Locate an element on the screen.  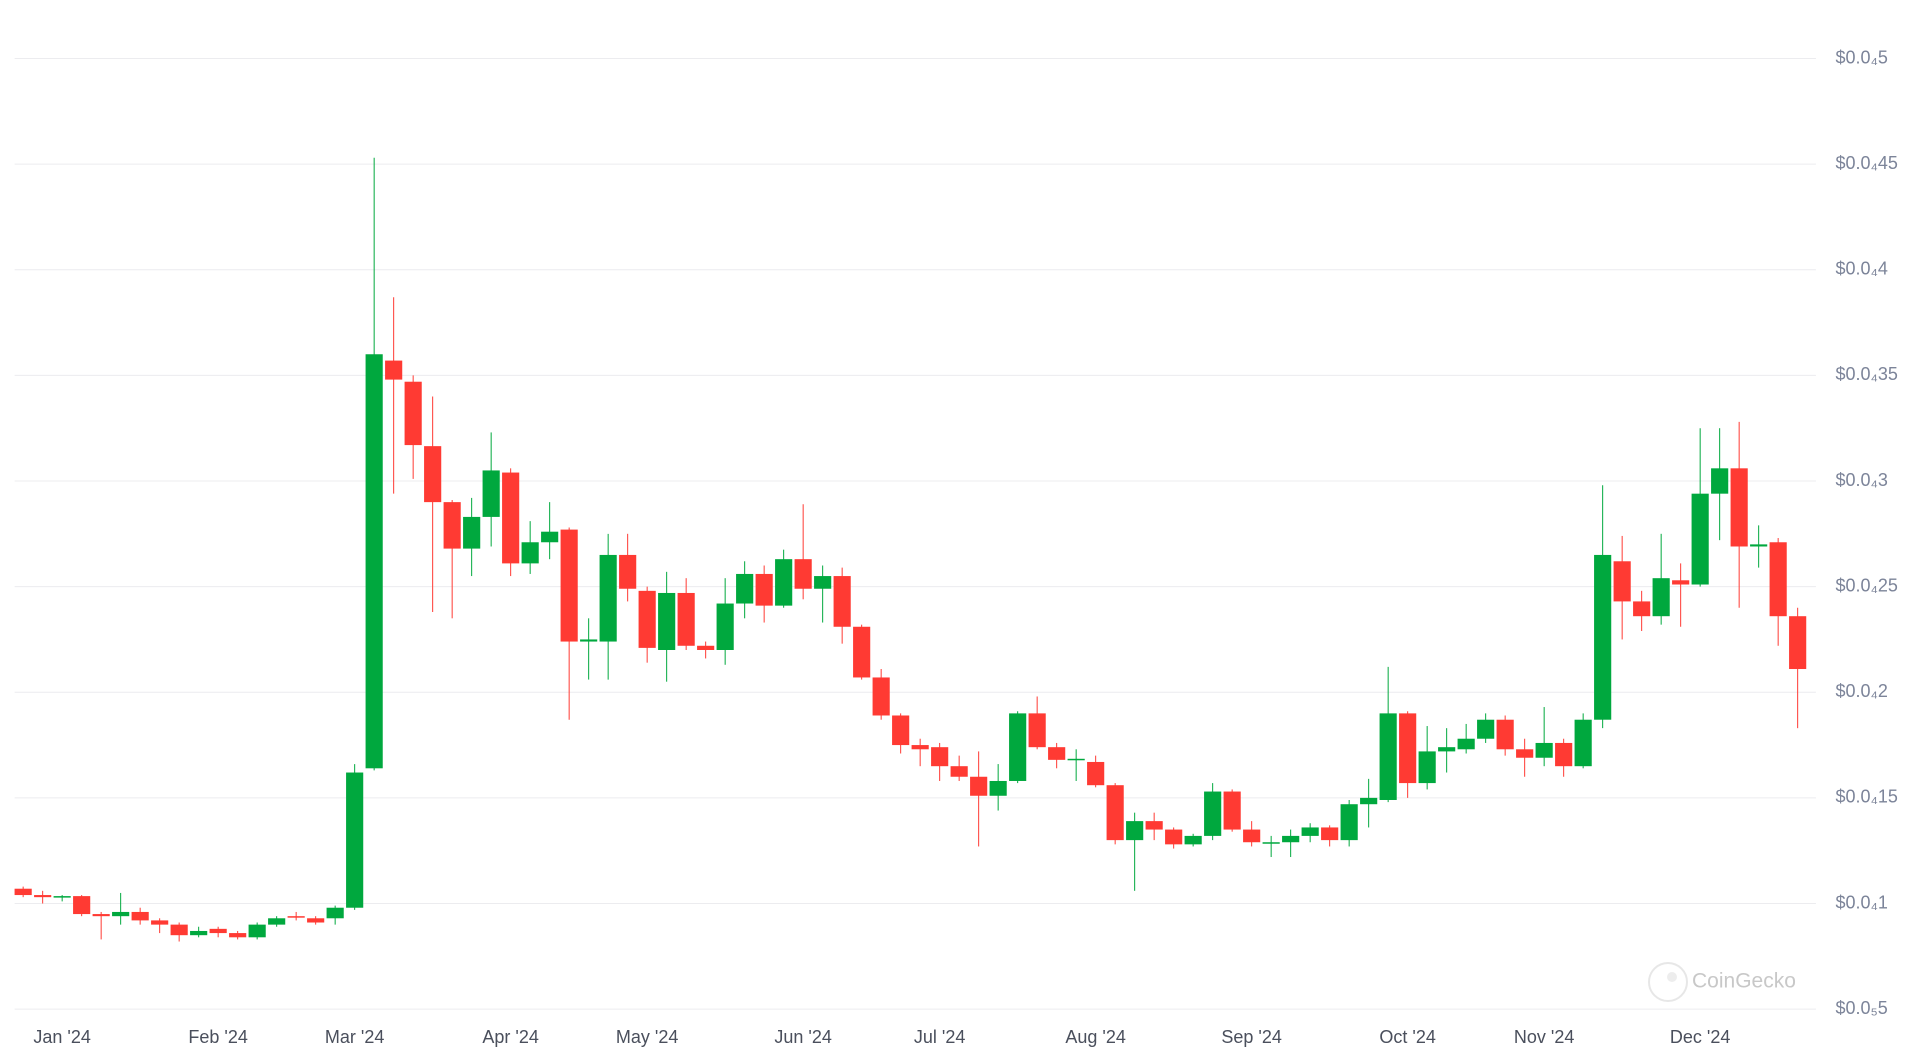
x-tick-label: Feb '24 is located at coordinates (217, 1037).